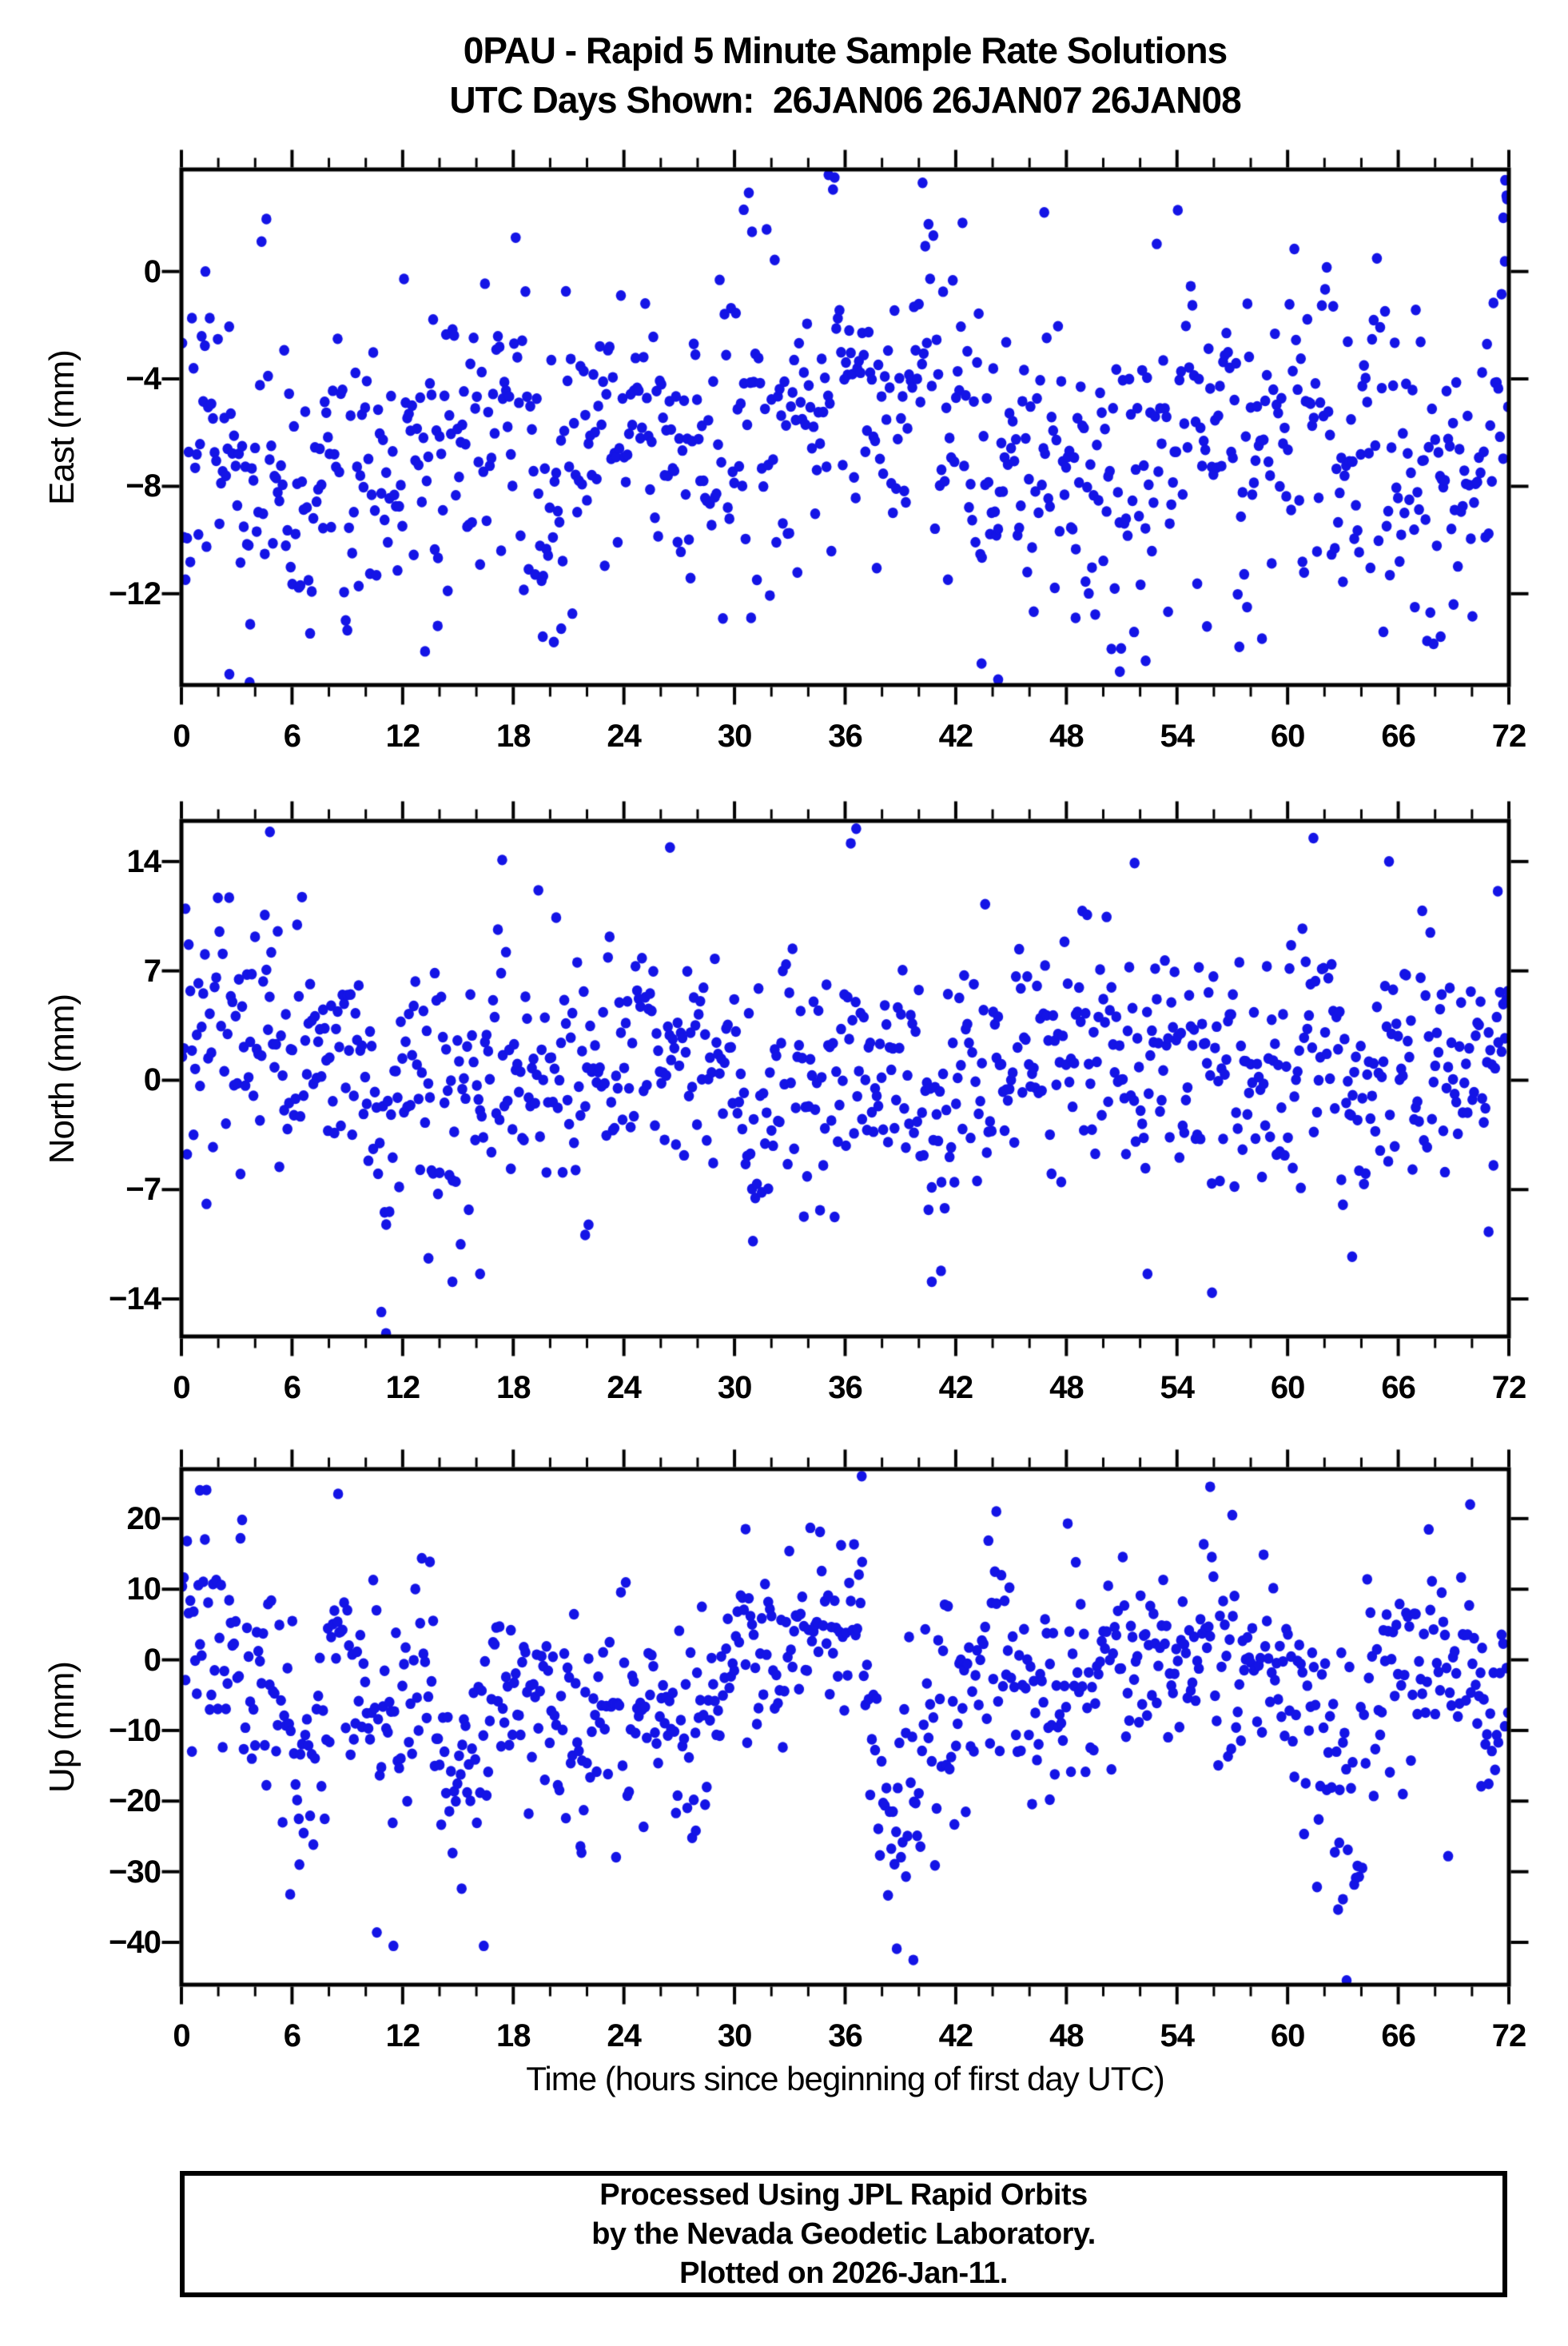 Image resolution: width=1568 pixels, height=2346 pixels. Describe the element at coordinates (1066, 1388) in the screenshot. I see `north-x-tick-label: 48` at that location.